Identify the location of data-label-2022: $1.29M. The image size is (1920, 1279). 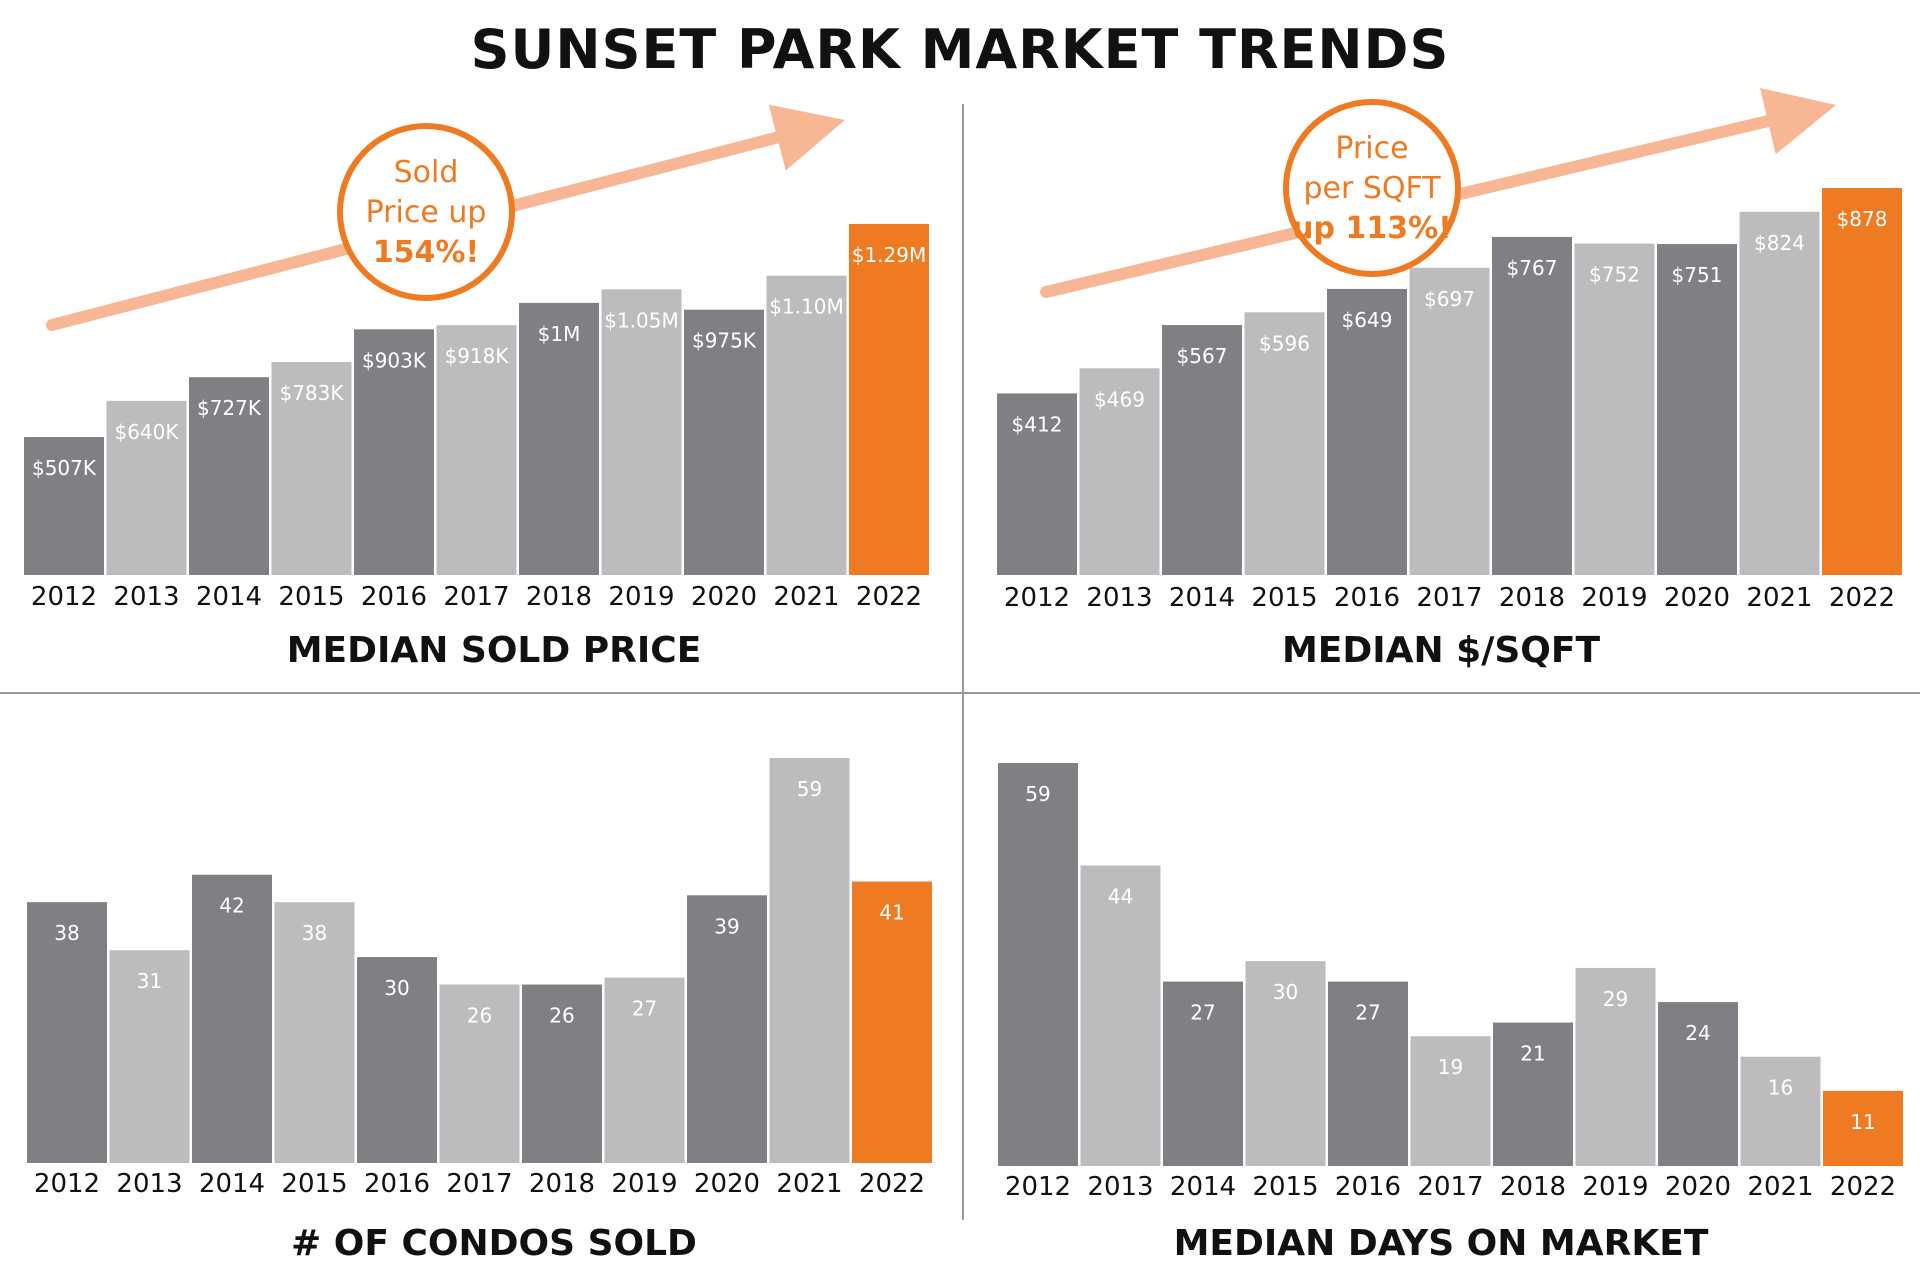
(889, 255).